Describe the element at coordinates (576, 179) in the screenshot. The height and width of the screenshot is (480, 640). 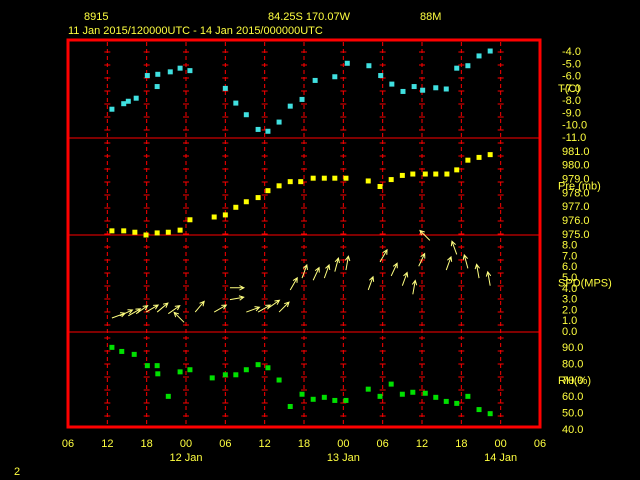
I see `y-tick-label: 979.0` at that location.